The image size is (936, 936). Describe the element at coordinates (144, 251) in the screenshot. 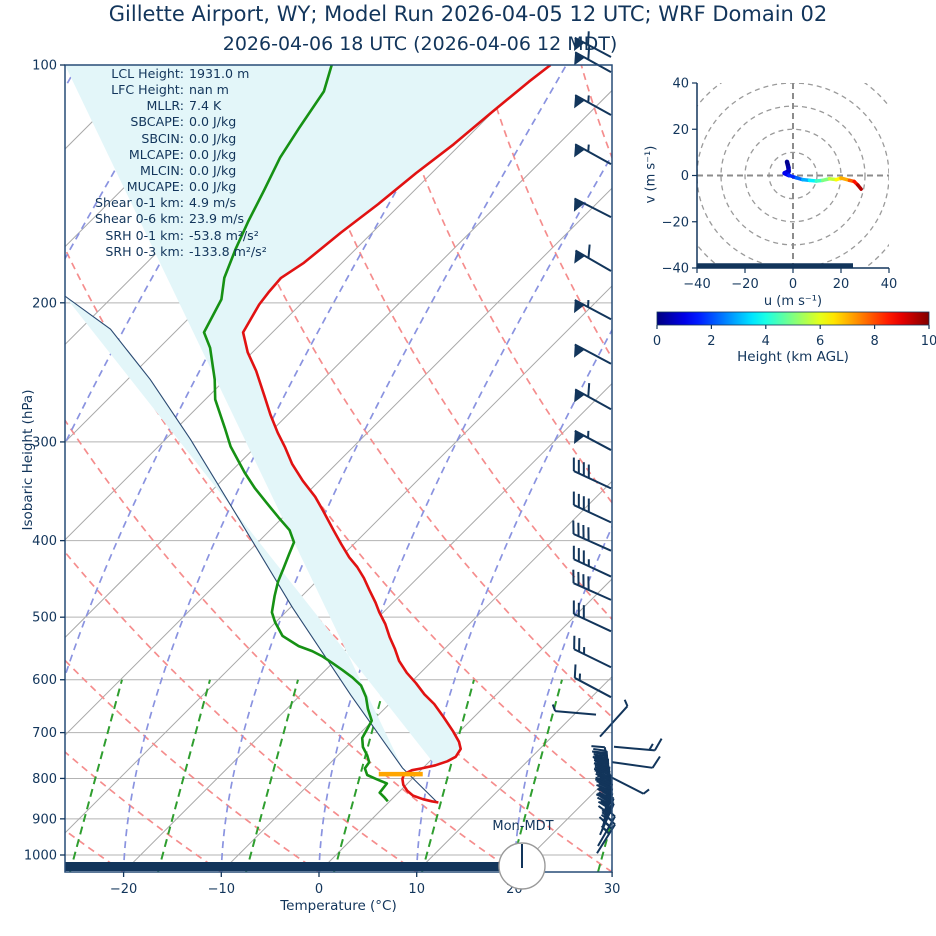

I see `stat-label: SRH 0-3 km:` at that location.